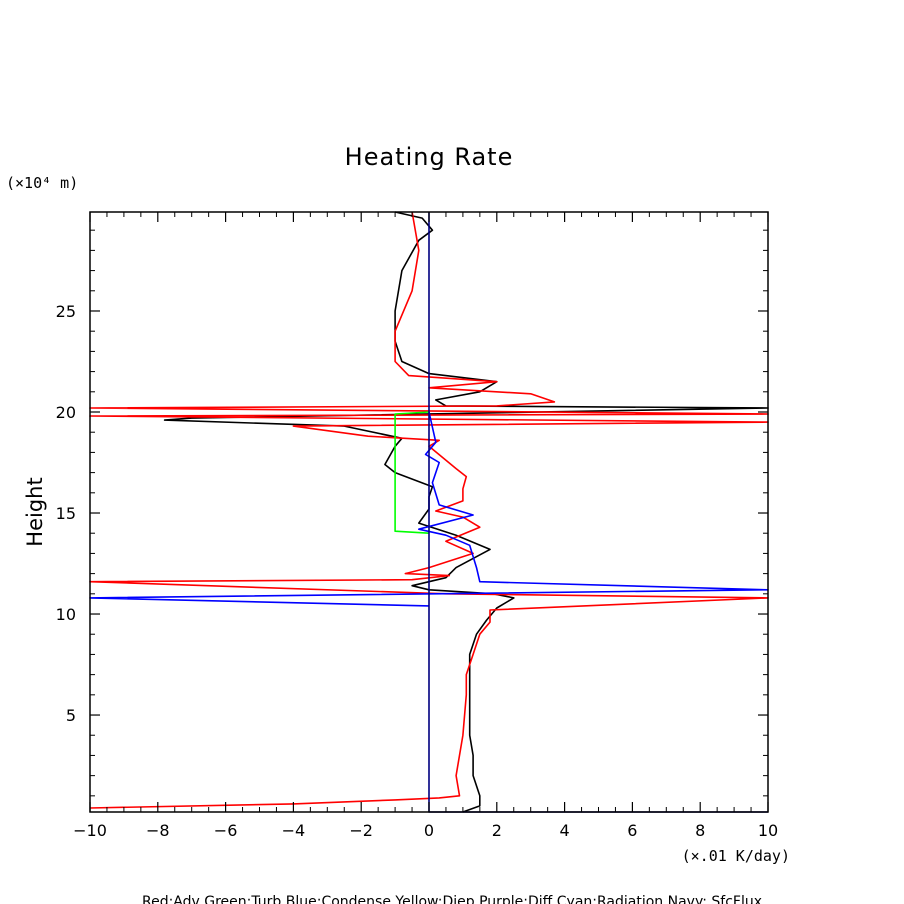 This screenshot has width=904, height=904. What do you see at coordinates (66, 513) in the screenshot?
I see `y-tick-label: 15` at bounding box center [66, 513].